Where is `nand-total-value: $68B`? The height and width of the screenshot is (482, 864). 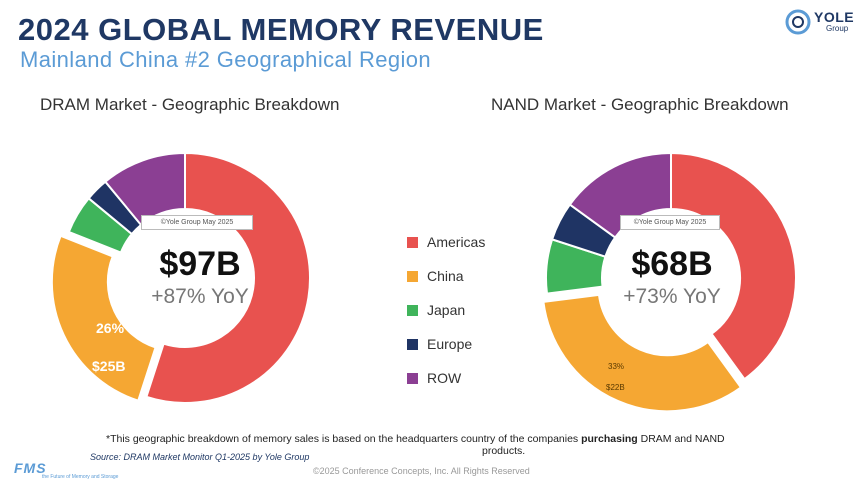
nand-total-value: $68B is located at coordinates (672, 264).